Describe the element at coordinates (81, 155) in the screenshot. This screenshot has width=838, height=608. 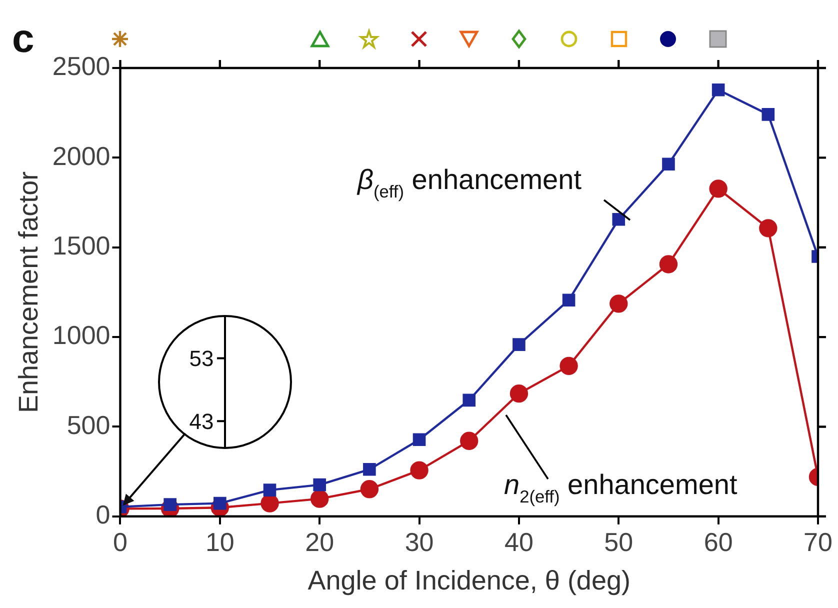
I see `y-tick-label: 2000` at that location.